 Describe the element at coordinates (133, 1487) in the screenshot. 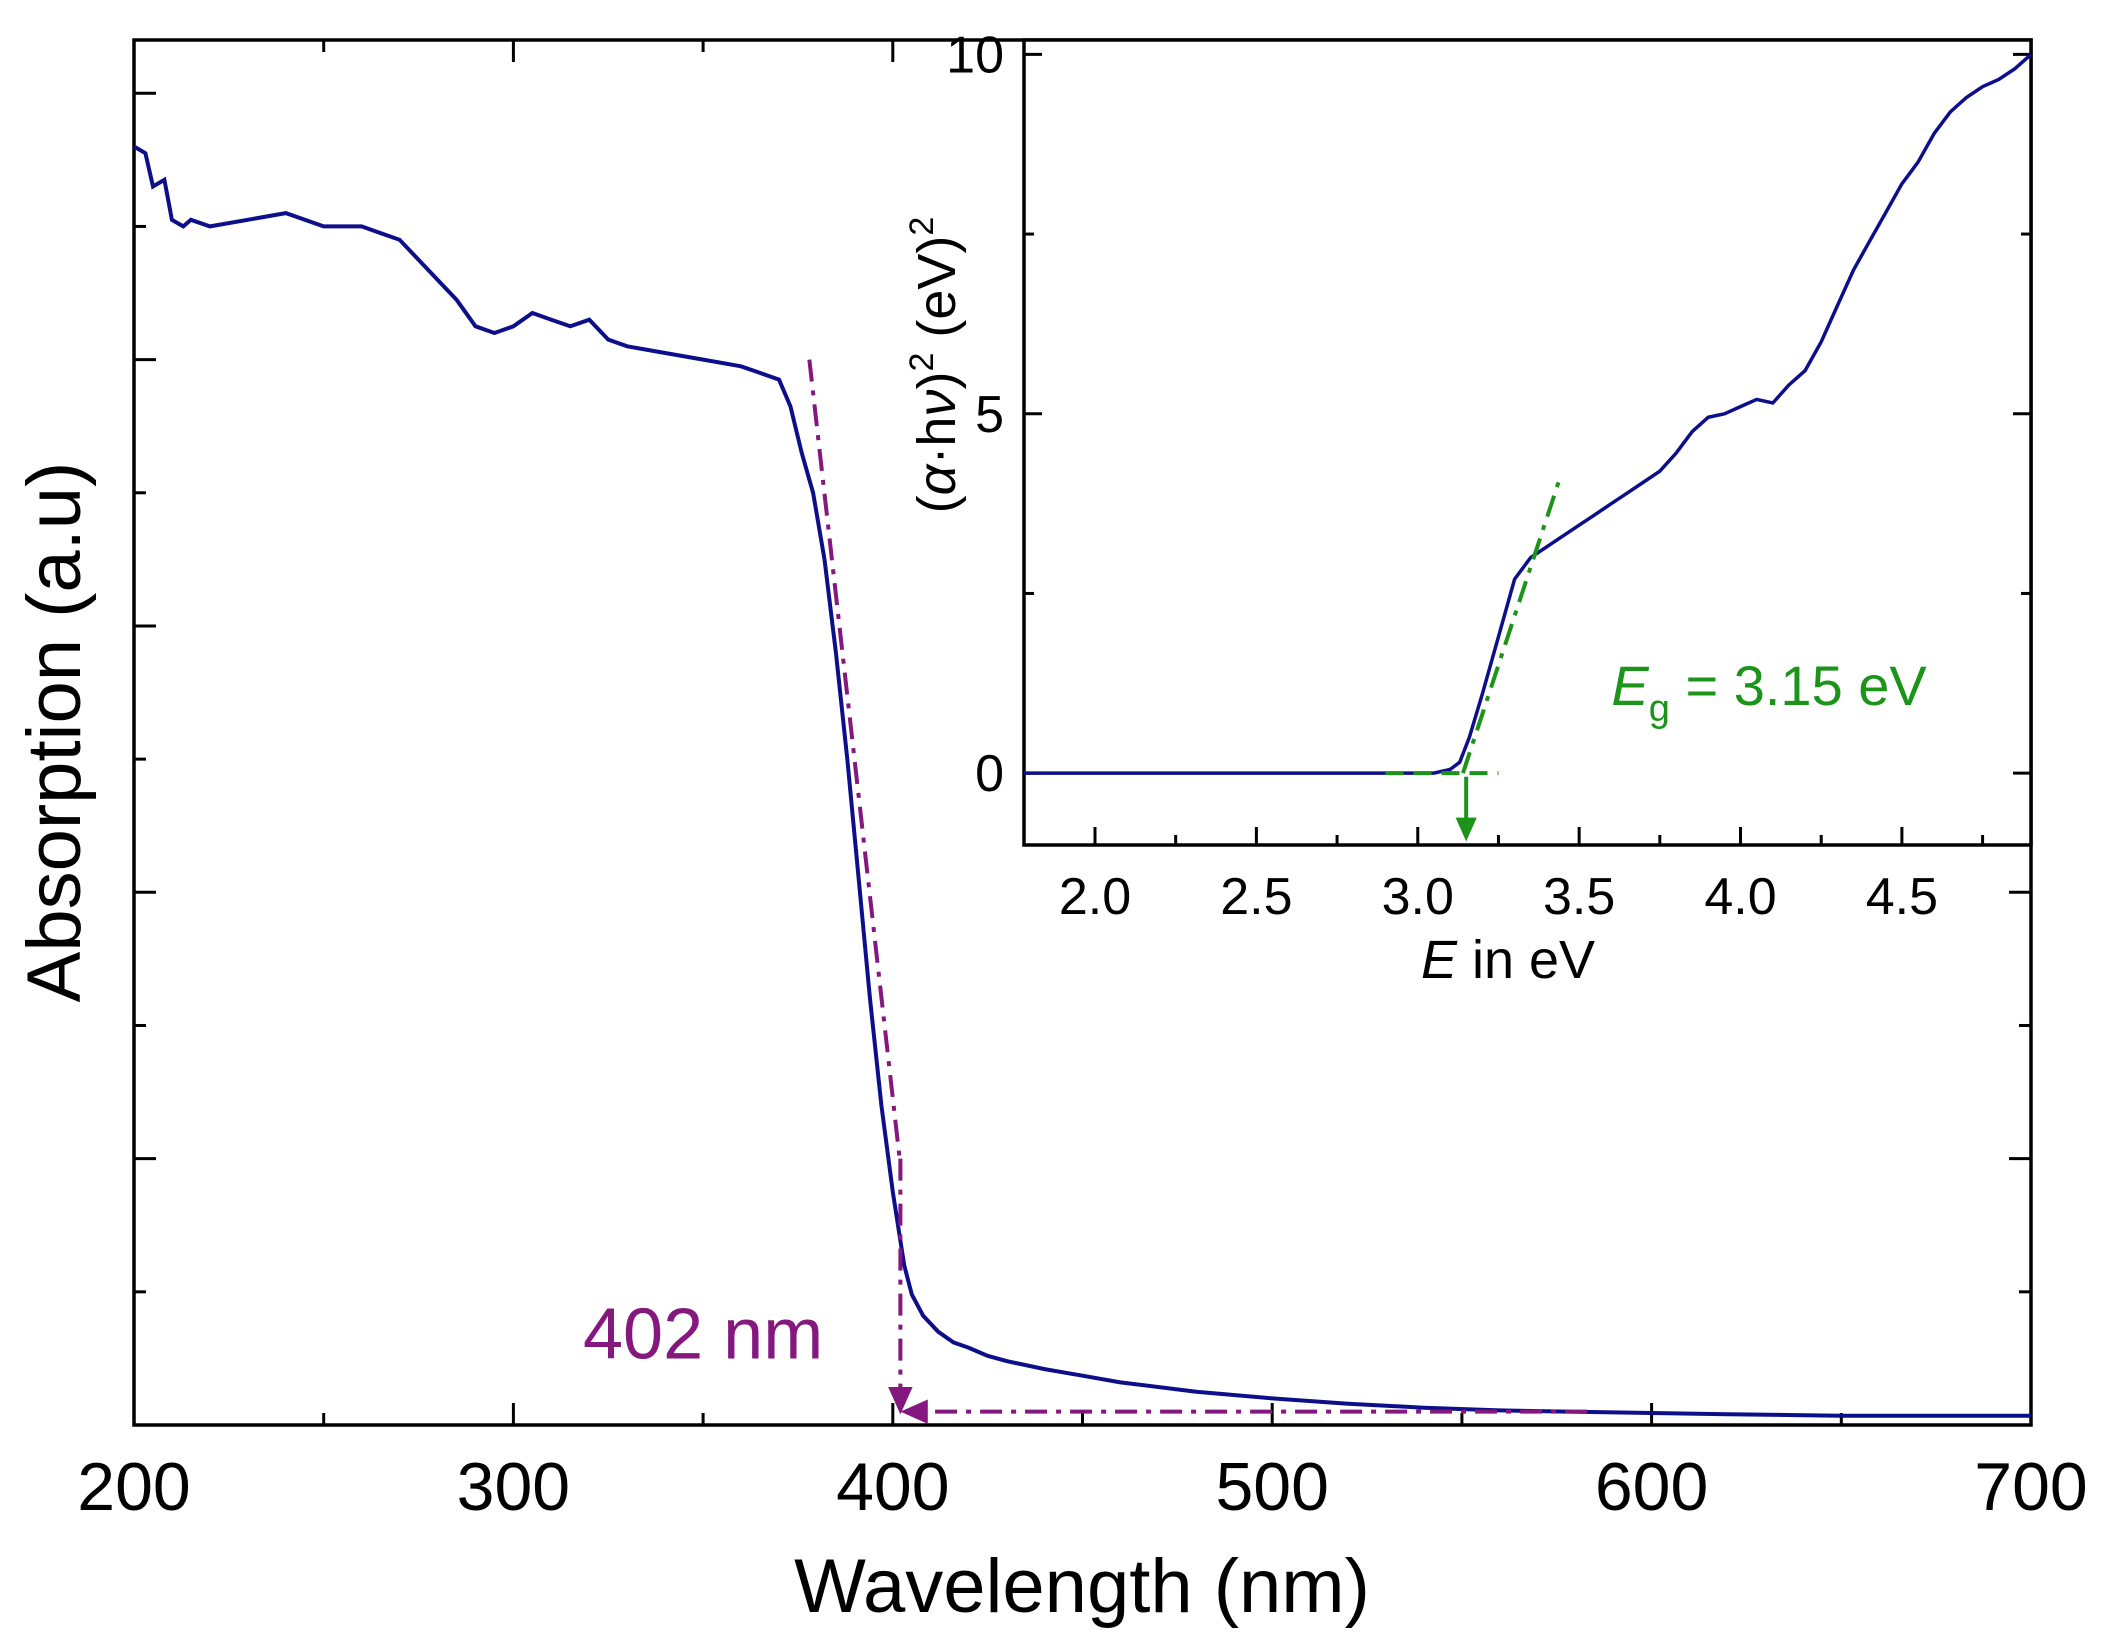

I see `main-x-tick-label: 200` at that location.